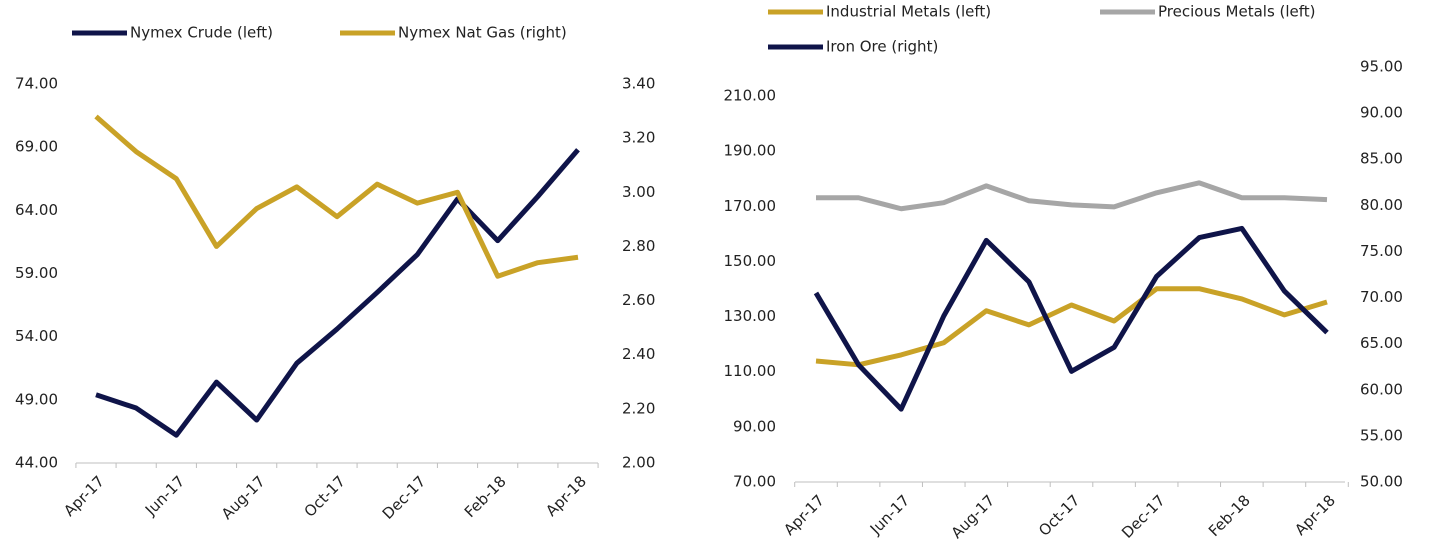  I want to click on y-tick-label: 130.00, so click(750, 316).